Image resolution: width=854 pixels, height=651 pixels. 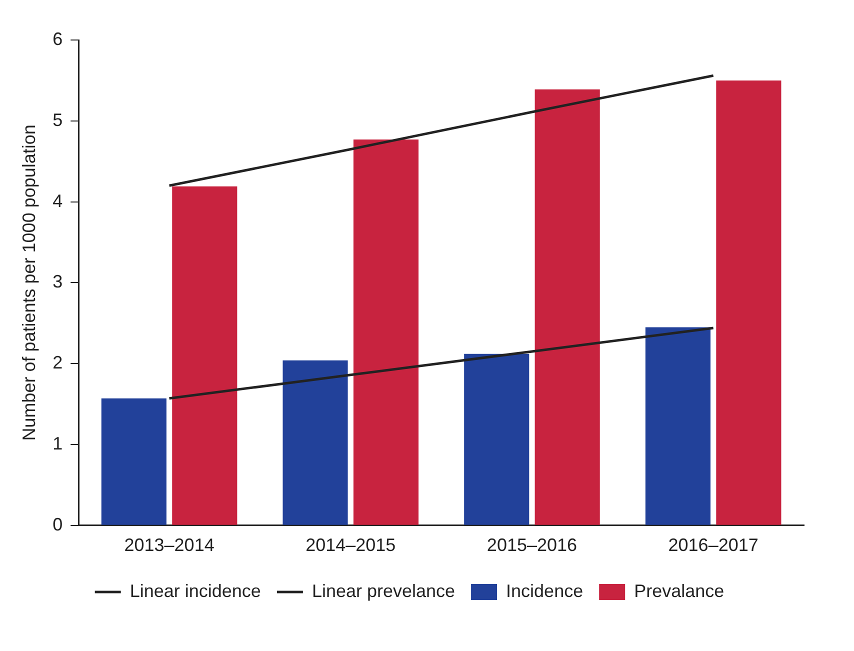 What do you see at coordinates (532, 545) in the screenshot?
I see `x-tick-label: 2015–2016` at bounding box center [532, 545].